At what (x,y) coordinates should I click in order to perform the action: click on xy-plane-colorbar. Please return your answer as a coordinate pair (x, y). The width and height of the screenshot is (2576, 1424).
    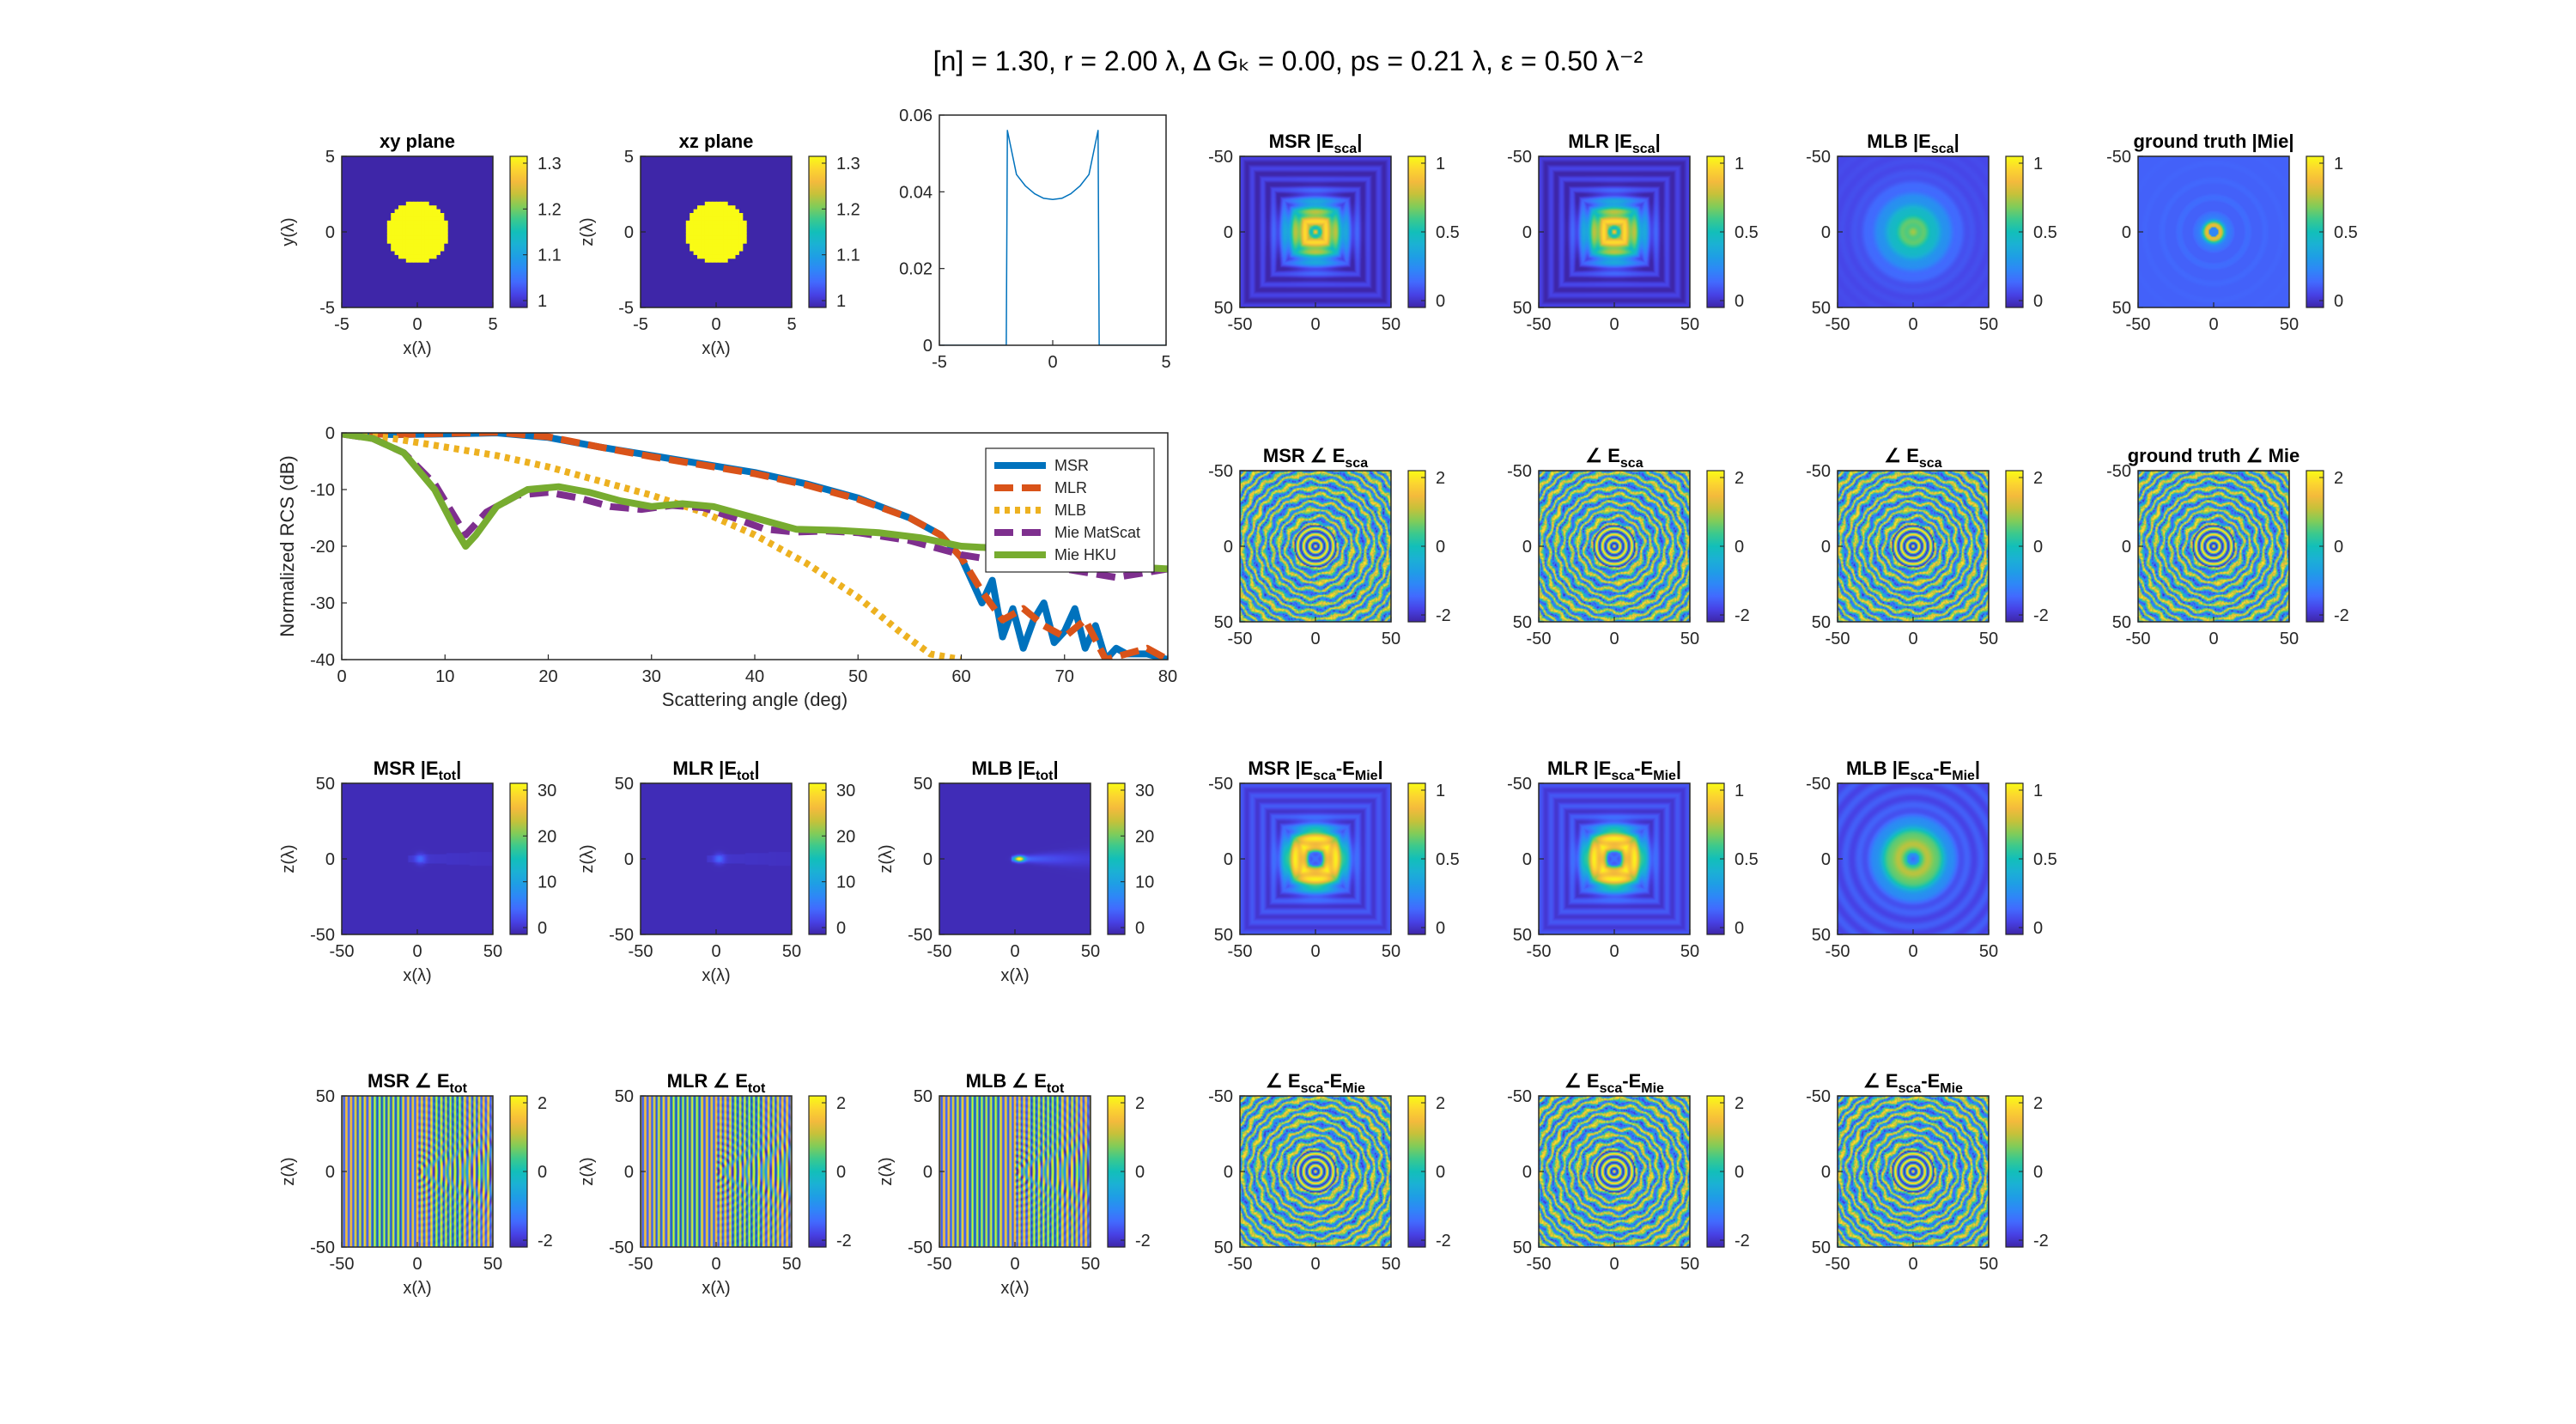
    Looking at the image, I should click on (519, 232).